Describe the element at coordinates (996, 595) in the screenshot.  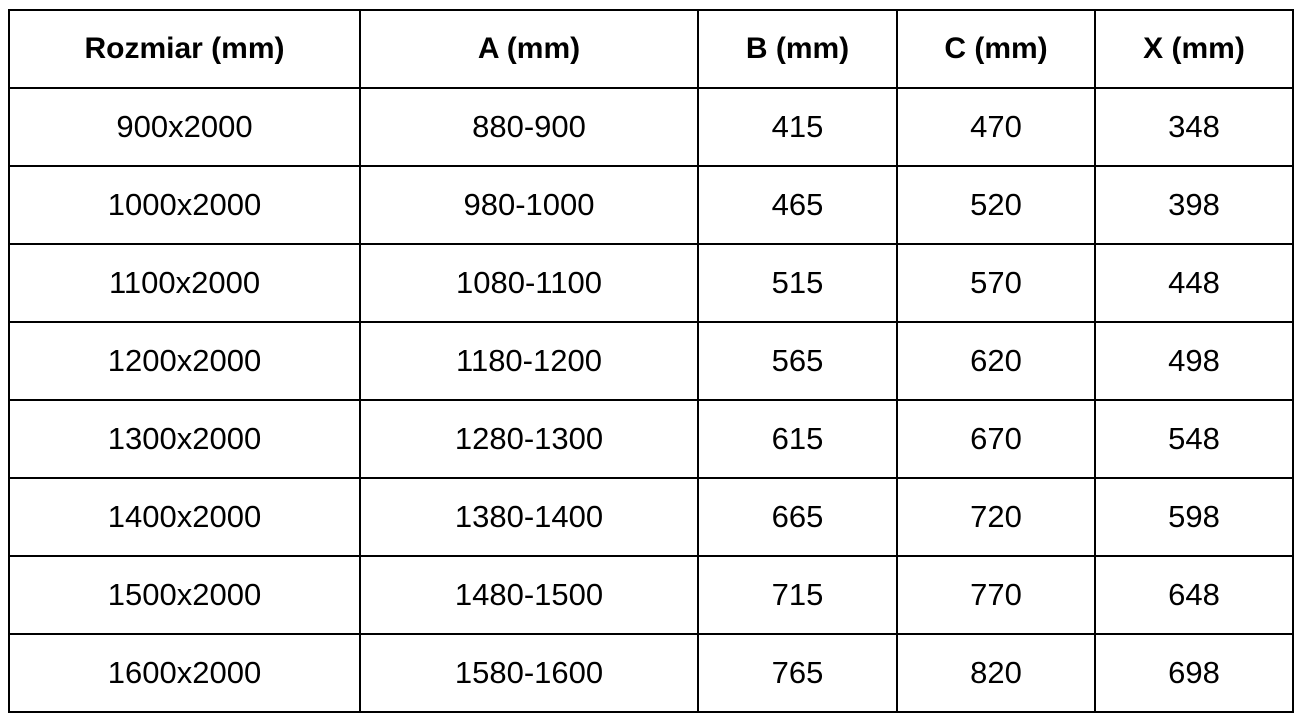
I see `table-cell: 770` at that location.